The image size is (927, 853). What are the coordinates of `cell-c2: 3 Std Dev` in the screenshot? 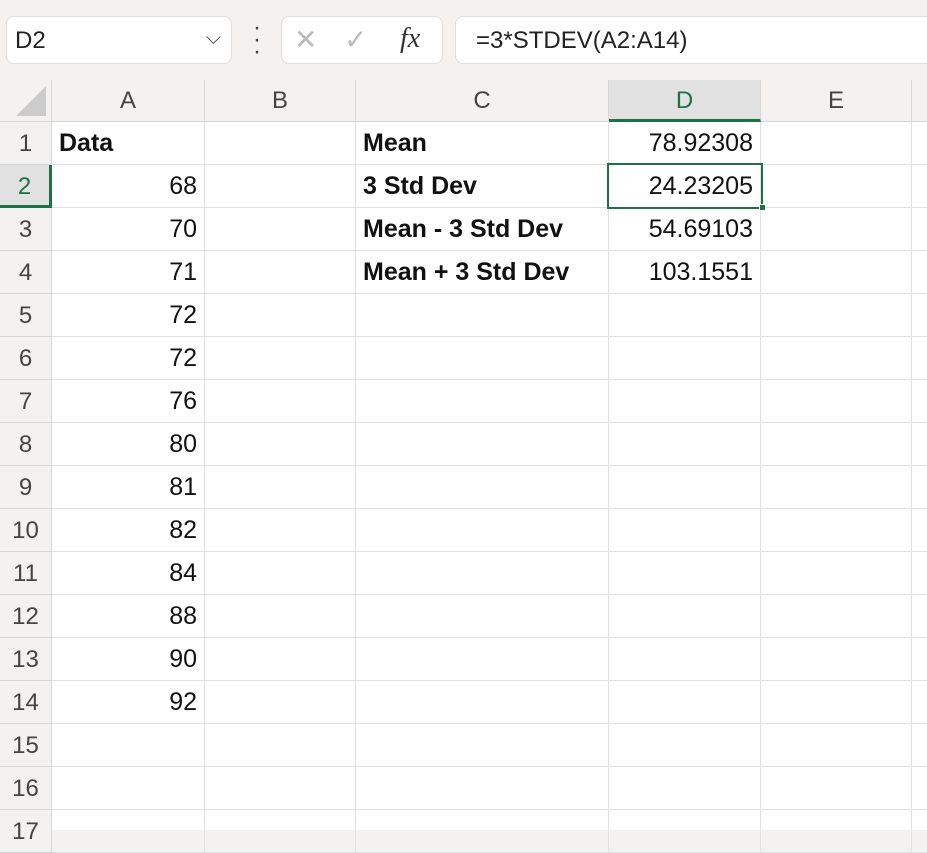 It's located at (482, 186).